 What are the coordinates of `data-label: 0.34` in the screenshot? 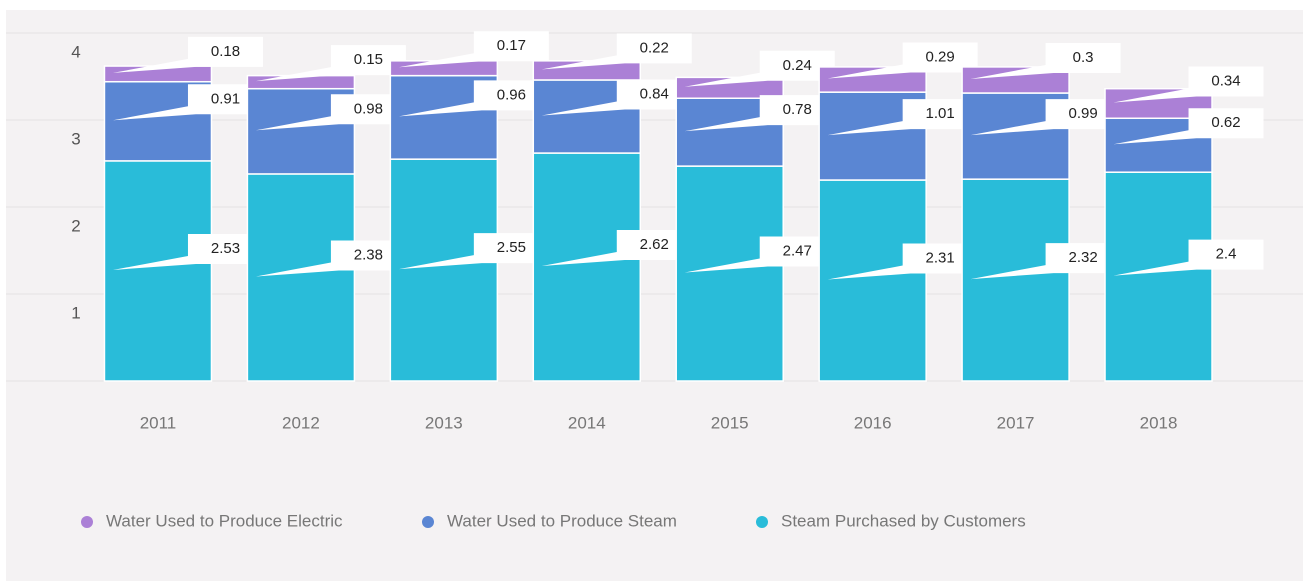 It's located at (1225, 80).